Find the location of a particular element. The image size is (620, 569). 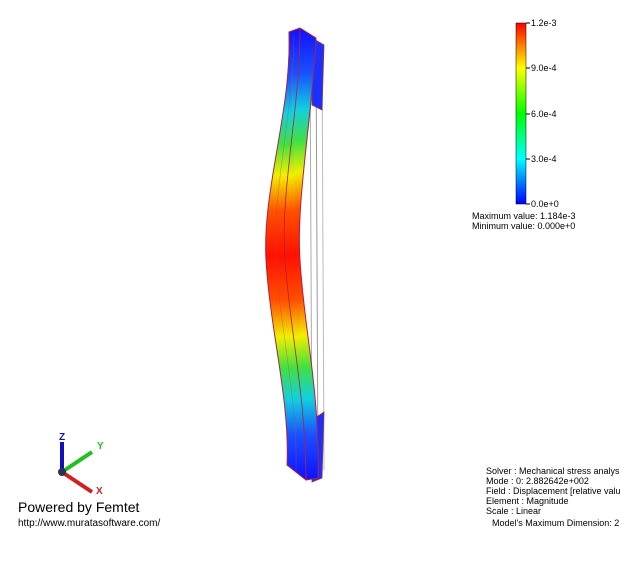

colorbar-label: 6.0e-4 is located at coordinates (544, 114).